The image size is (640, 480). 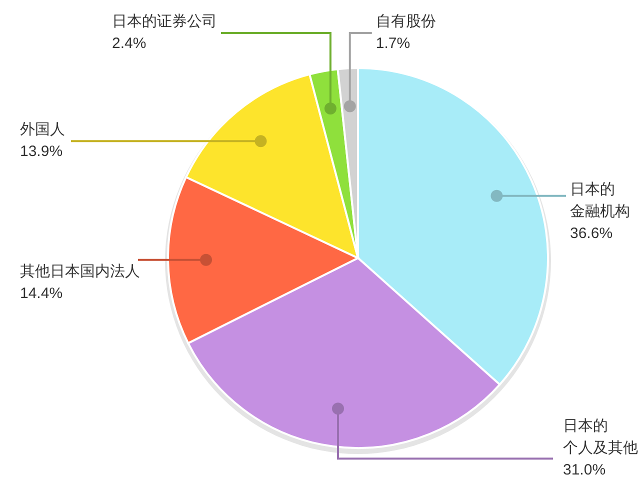 What do you see at coordinates (164, 21) in the screenshot?
I see `slice-label: 日本的证券公司` at bounding box center [164, 21].